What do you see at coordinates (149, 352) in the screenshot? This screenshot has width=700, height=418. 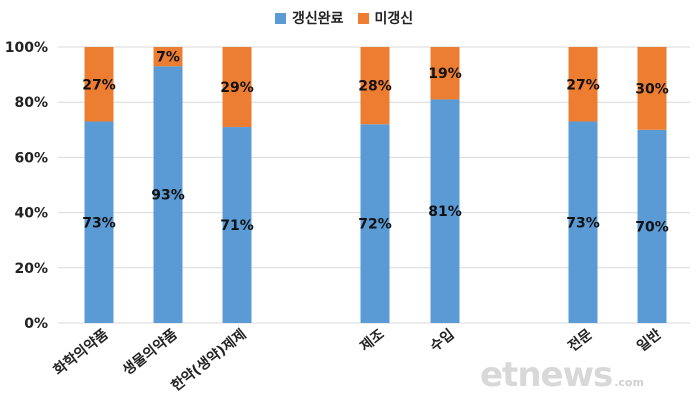 I see `x-tick-label: 생물의약품` at bounding box center [149, 352].